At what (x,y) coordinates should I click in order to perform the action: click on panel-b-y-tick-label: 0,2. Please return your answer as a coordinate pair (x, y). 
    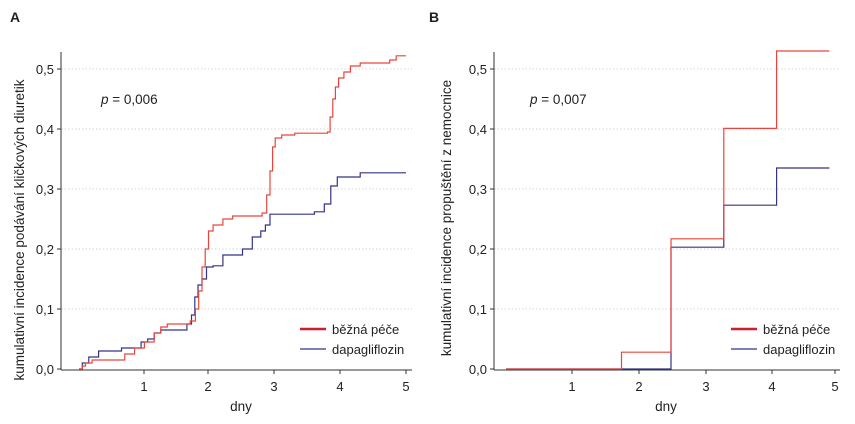
    Looking at the image, I should click on (478, 249).